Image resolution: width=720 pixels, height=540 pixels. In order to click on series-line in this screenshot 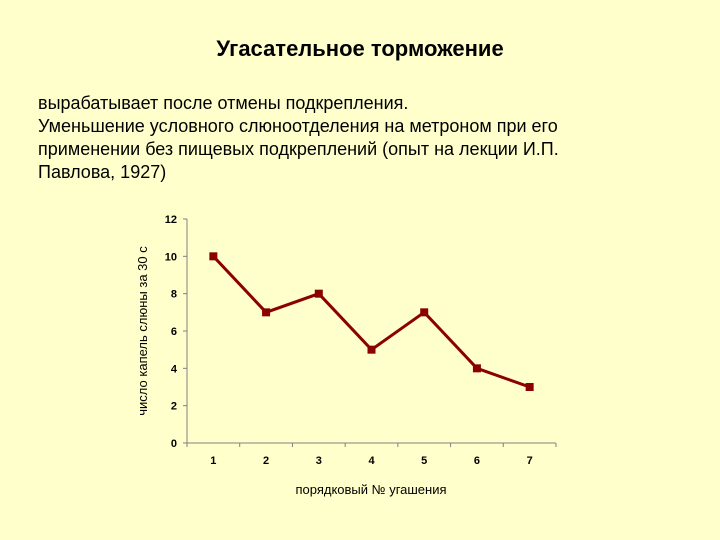, I will do `click(371, 322)`.